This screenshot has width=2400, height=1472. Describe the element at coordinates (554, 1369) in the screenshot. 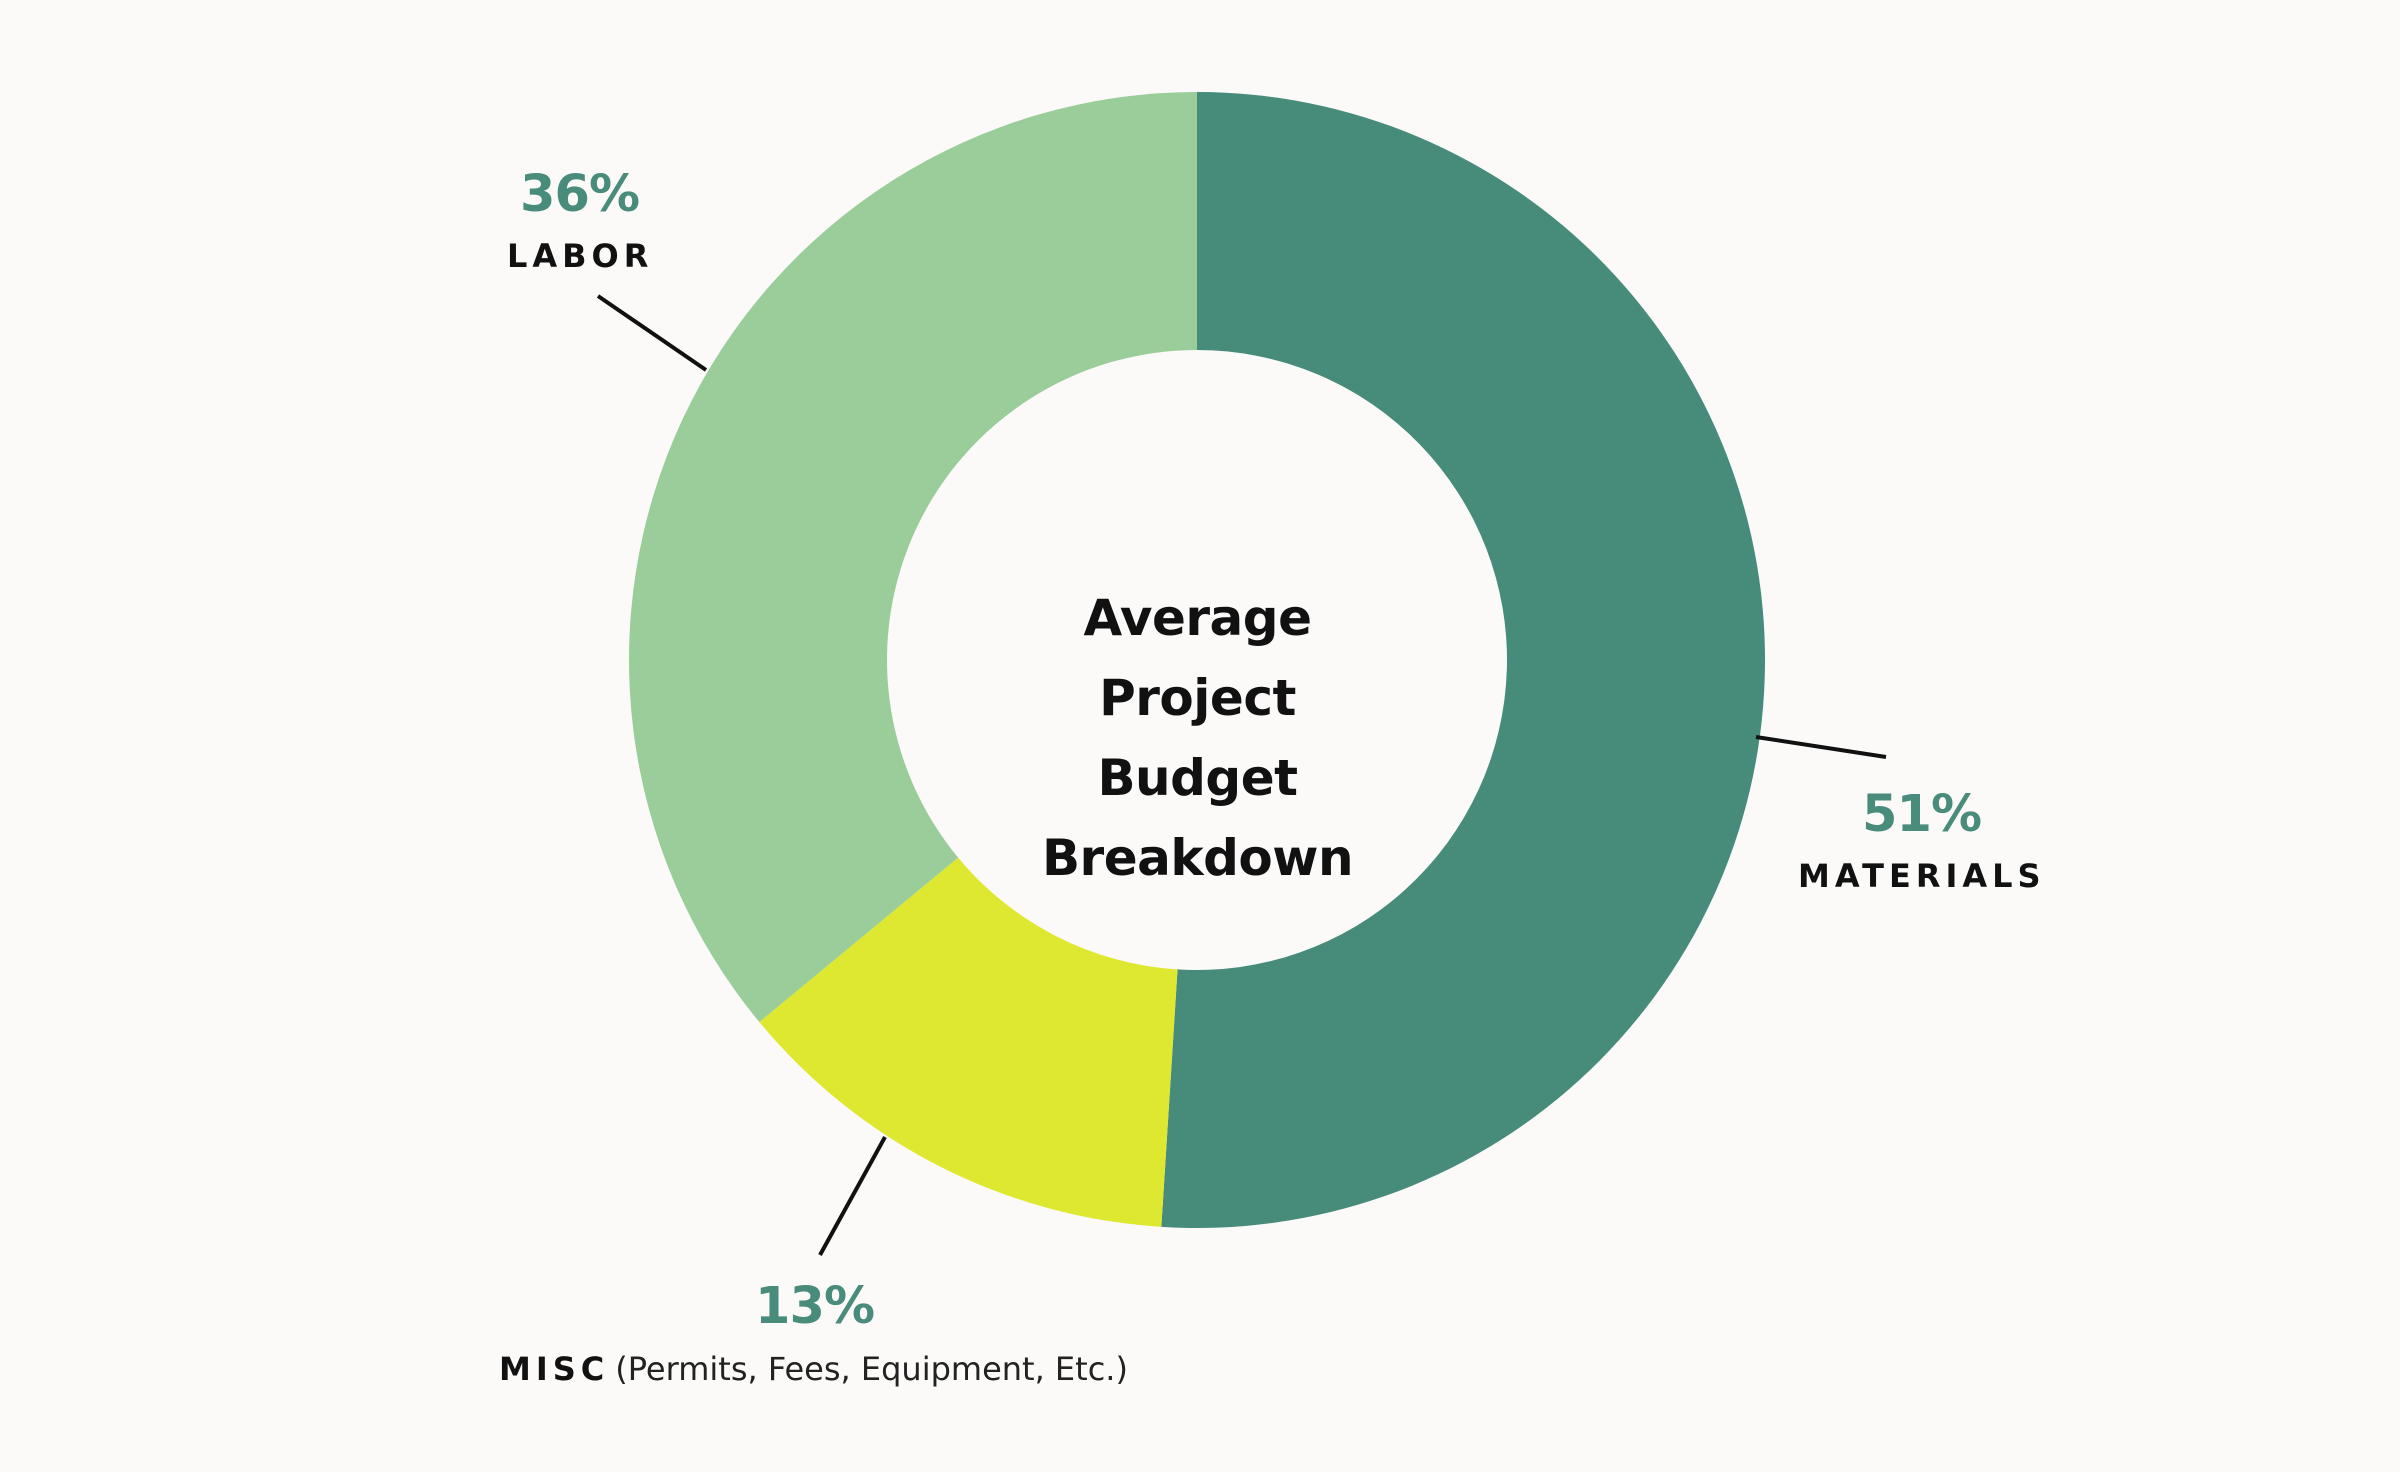

I see `misc-category-name: MISC` at that location.